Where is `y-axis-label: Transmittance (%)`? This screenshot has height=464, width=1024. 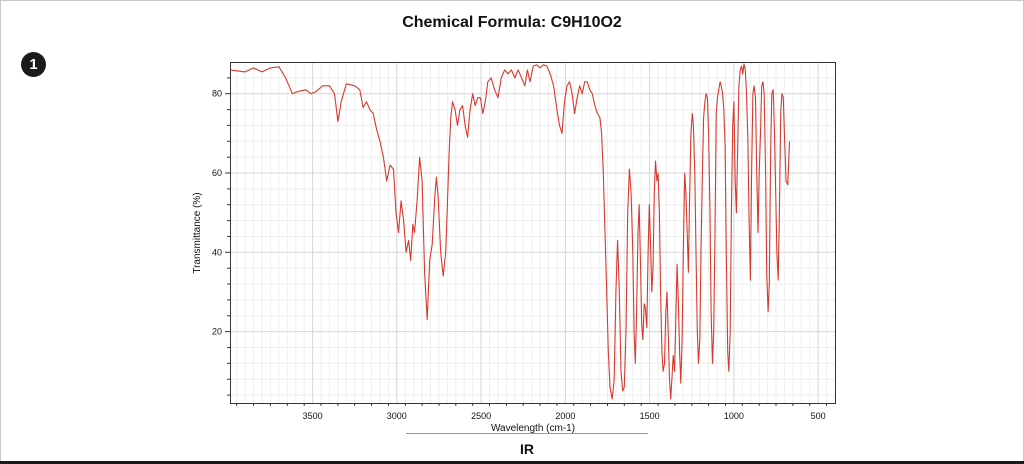
y-axis-label: Transmittance (%) is located at coordinates (197, 232).